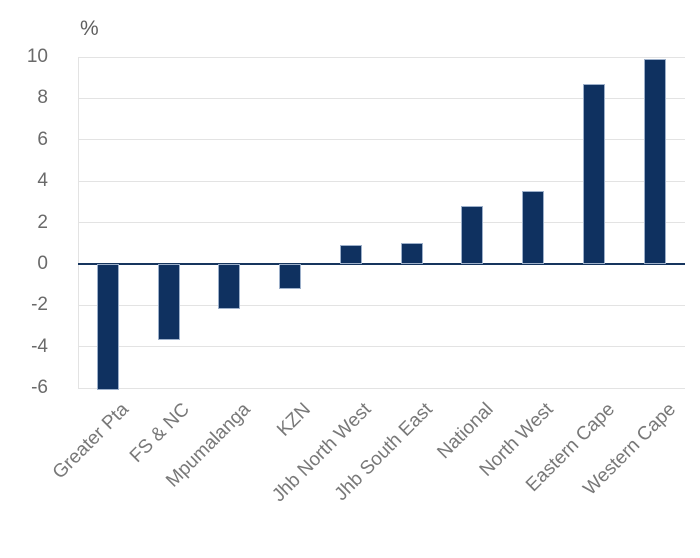 The height and width of the screenshot is (558, 700). Describe the element at coordinates (290, 276) in the screenshot. I see `bar-kzn` at that location.